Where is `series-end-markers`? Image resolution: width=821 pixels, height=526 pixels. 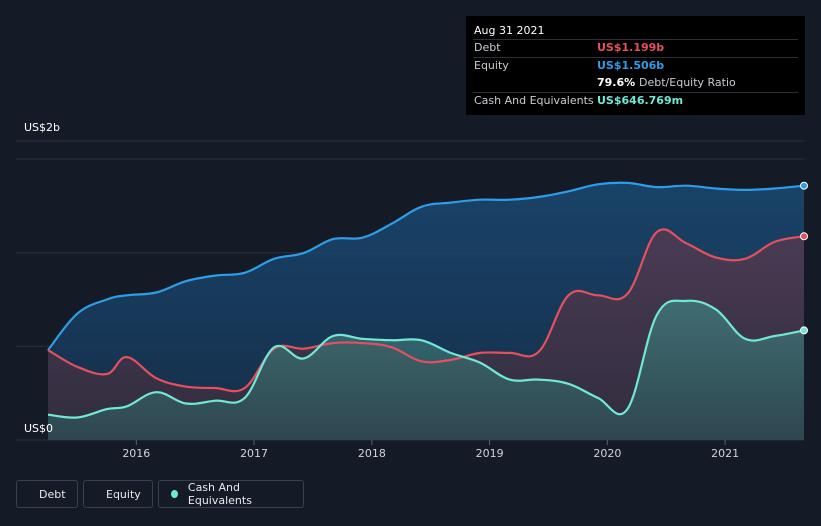
series-end-markers is located at coordinates (804, 258).